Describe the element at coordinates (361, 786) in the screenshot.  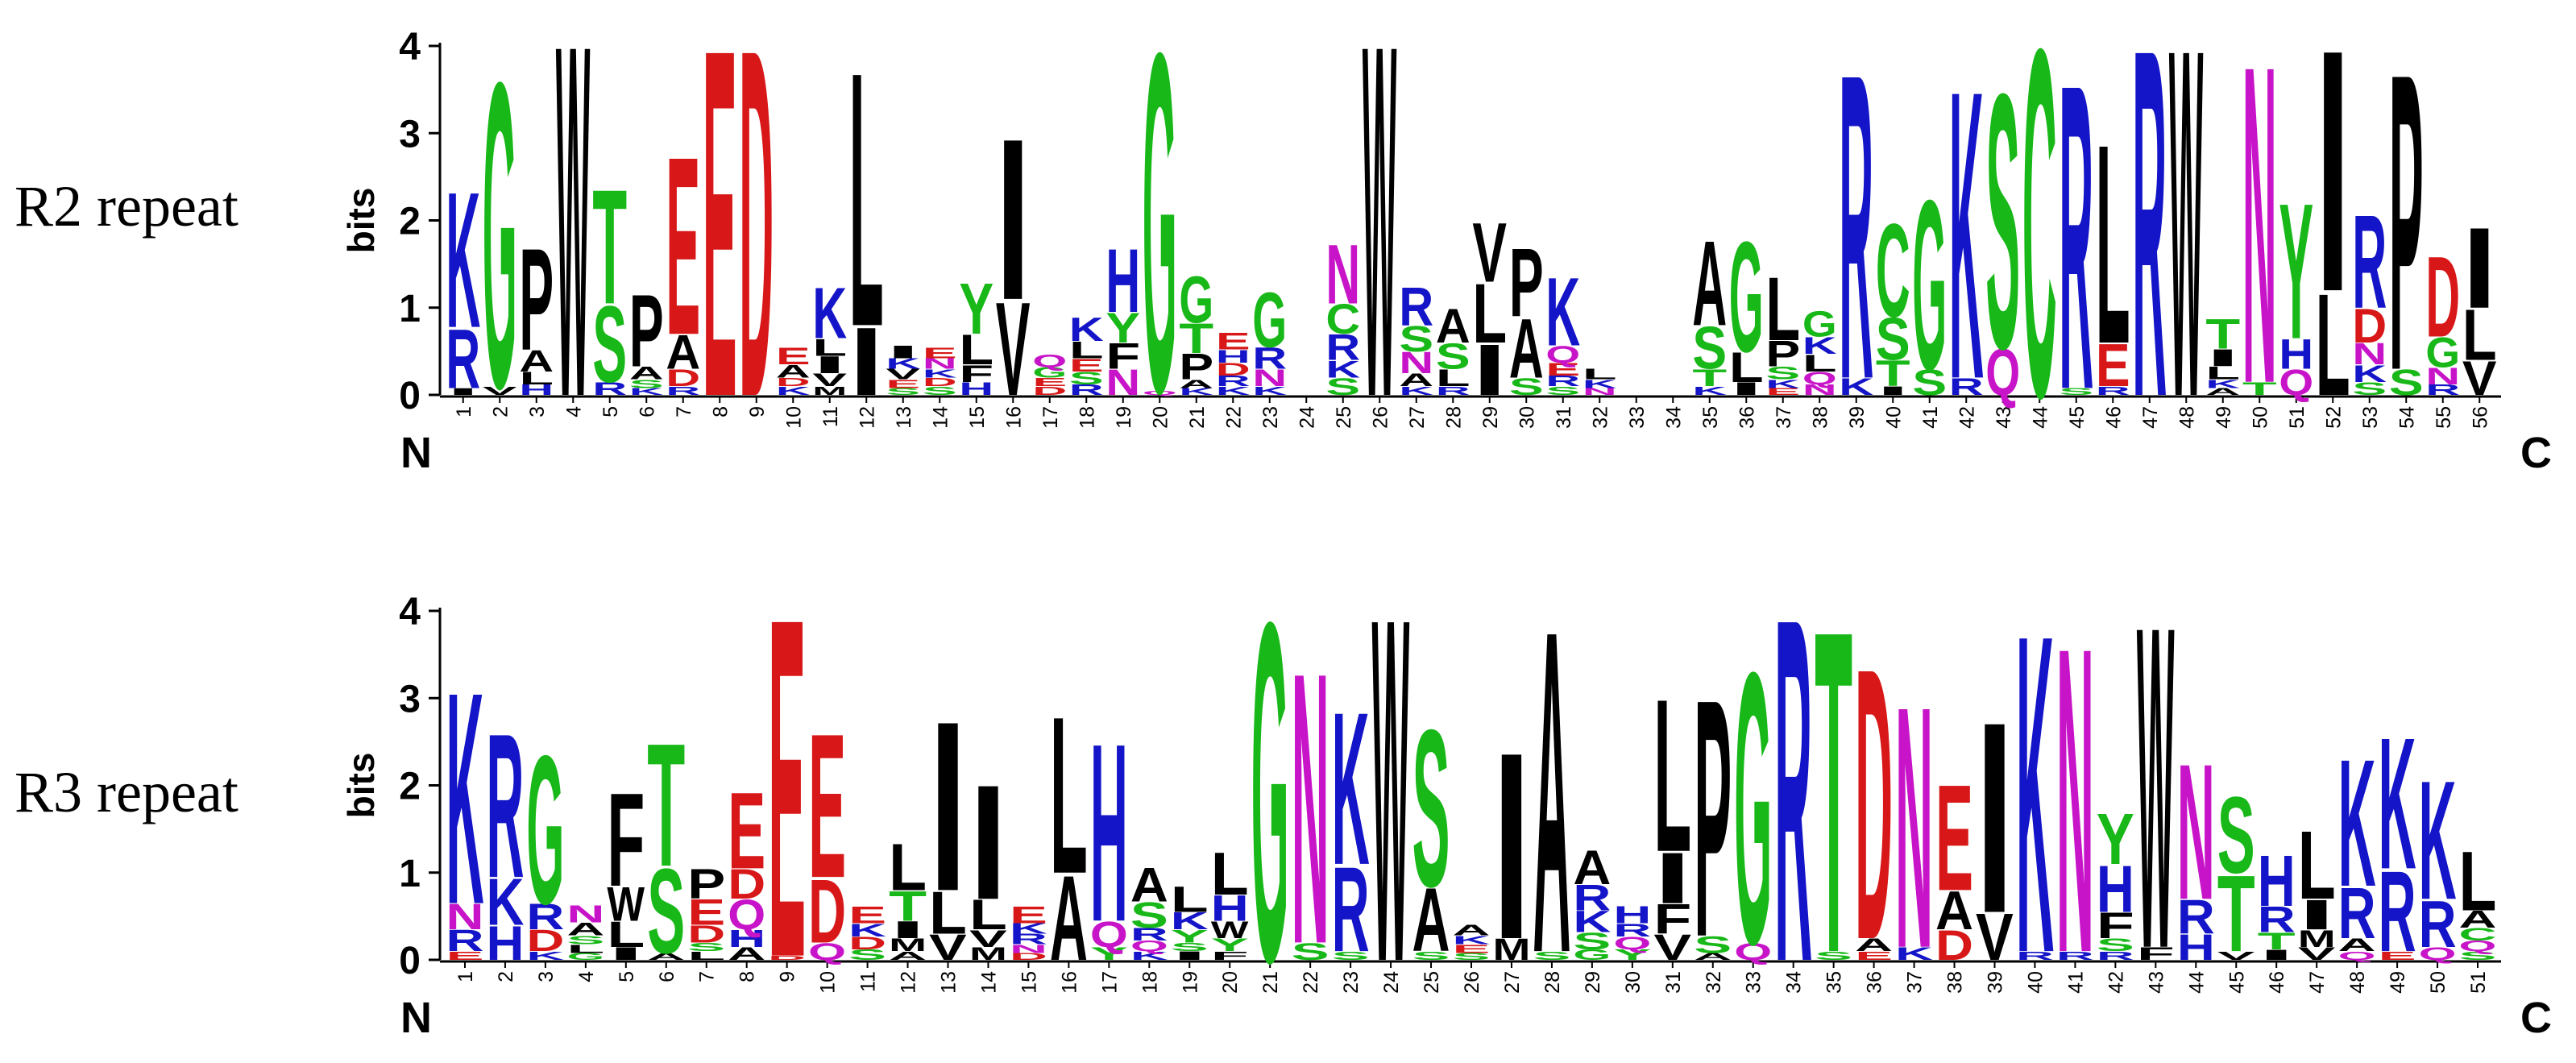
I see `y-axis-label-r3: bits` at that location.